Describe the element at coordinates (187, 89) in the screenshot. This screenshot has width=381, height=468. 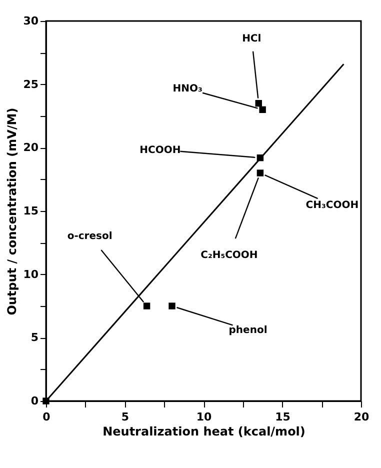
I see `annotation: HNO₃` at that location.